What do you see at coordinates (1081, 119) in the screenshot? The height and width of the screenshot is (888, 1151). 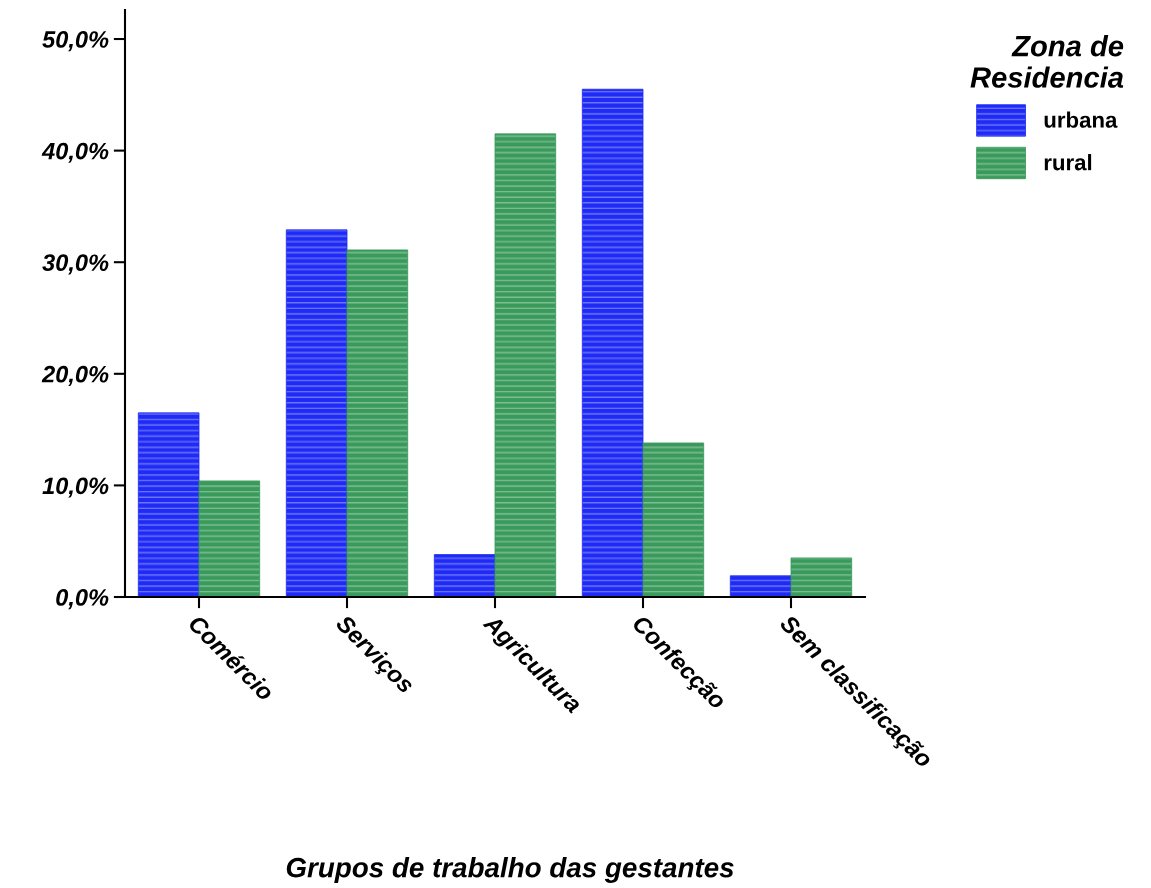 I see `legend-label: urbana` at bounding box center [1081, 119].